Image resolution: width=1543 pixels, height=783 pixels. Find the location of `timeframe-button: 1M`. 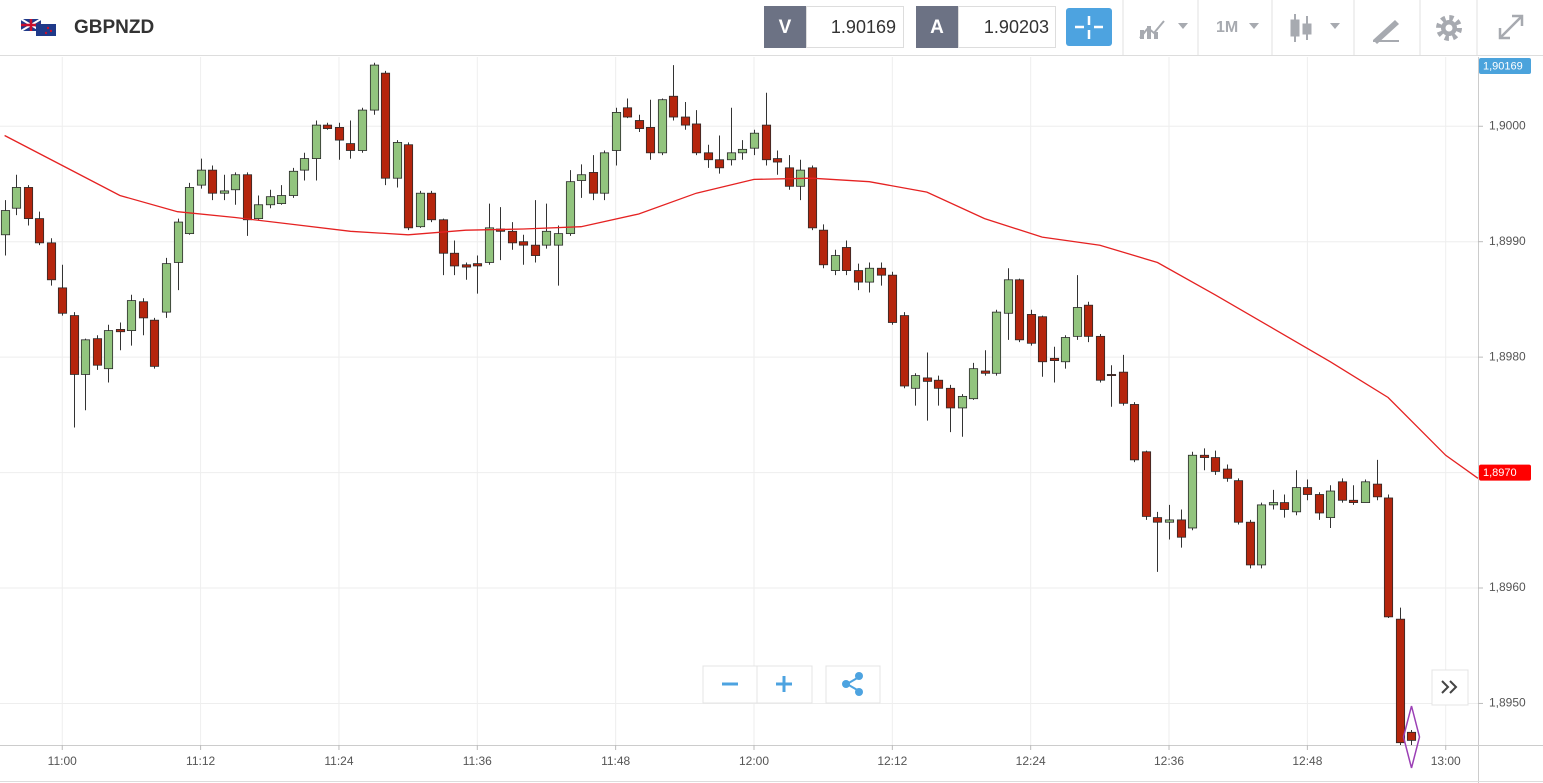

timeframe-button: 1M is located at coordinates (1237, 27).